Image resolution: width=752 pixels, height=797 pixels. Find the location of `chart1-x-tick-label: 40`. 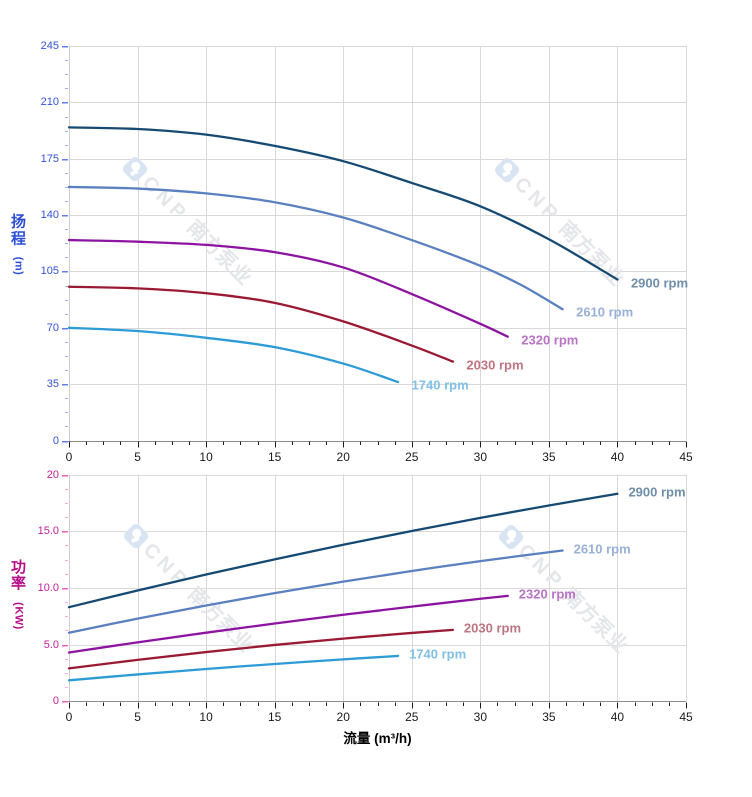

chart1-x-tick-label: 40 is located at coordinates (617, 456).